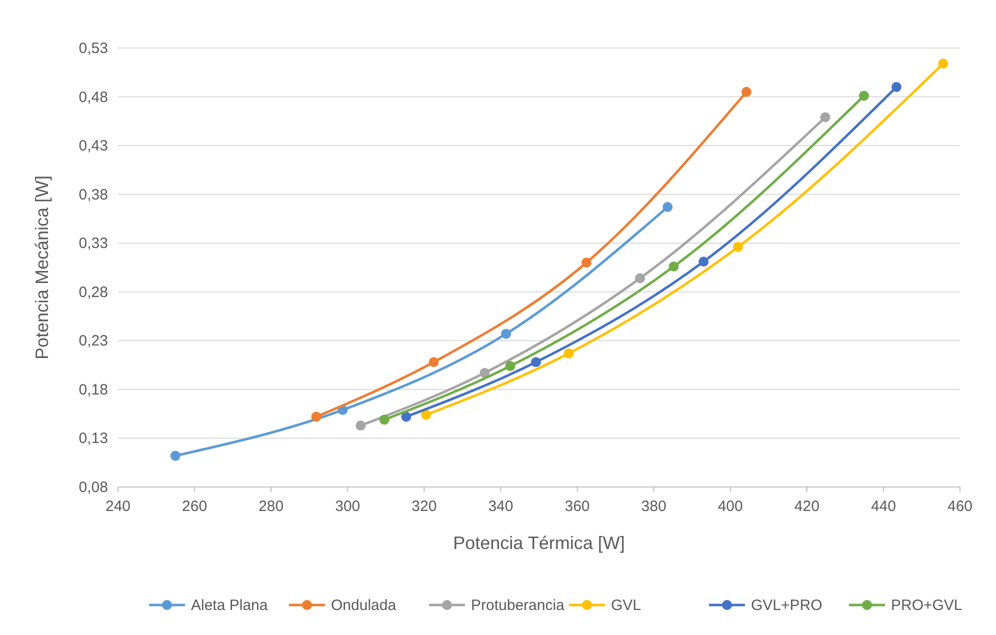 This screenshot has height=635, width=996. Describe the element at coordinates (93, 439) in the screenshot. I see `y-tick-label: 0,13` at that location.